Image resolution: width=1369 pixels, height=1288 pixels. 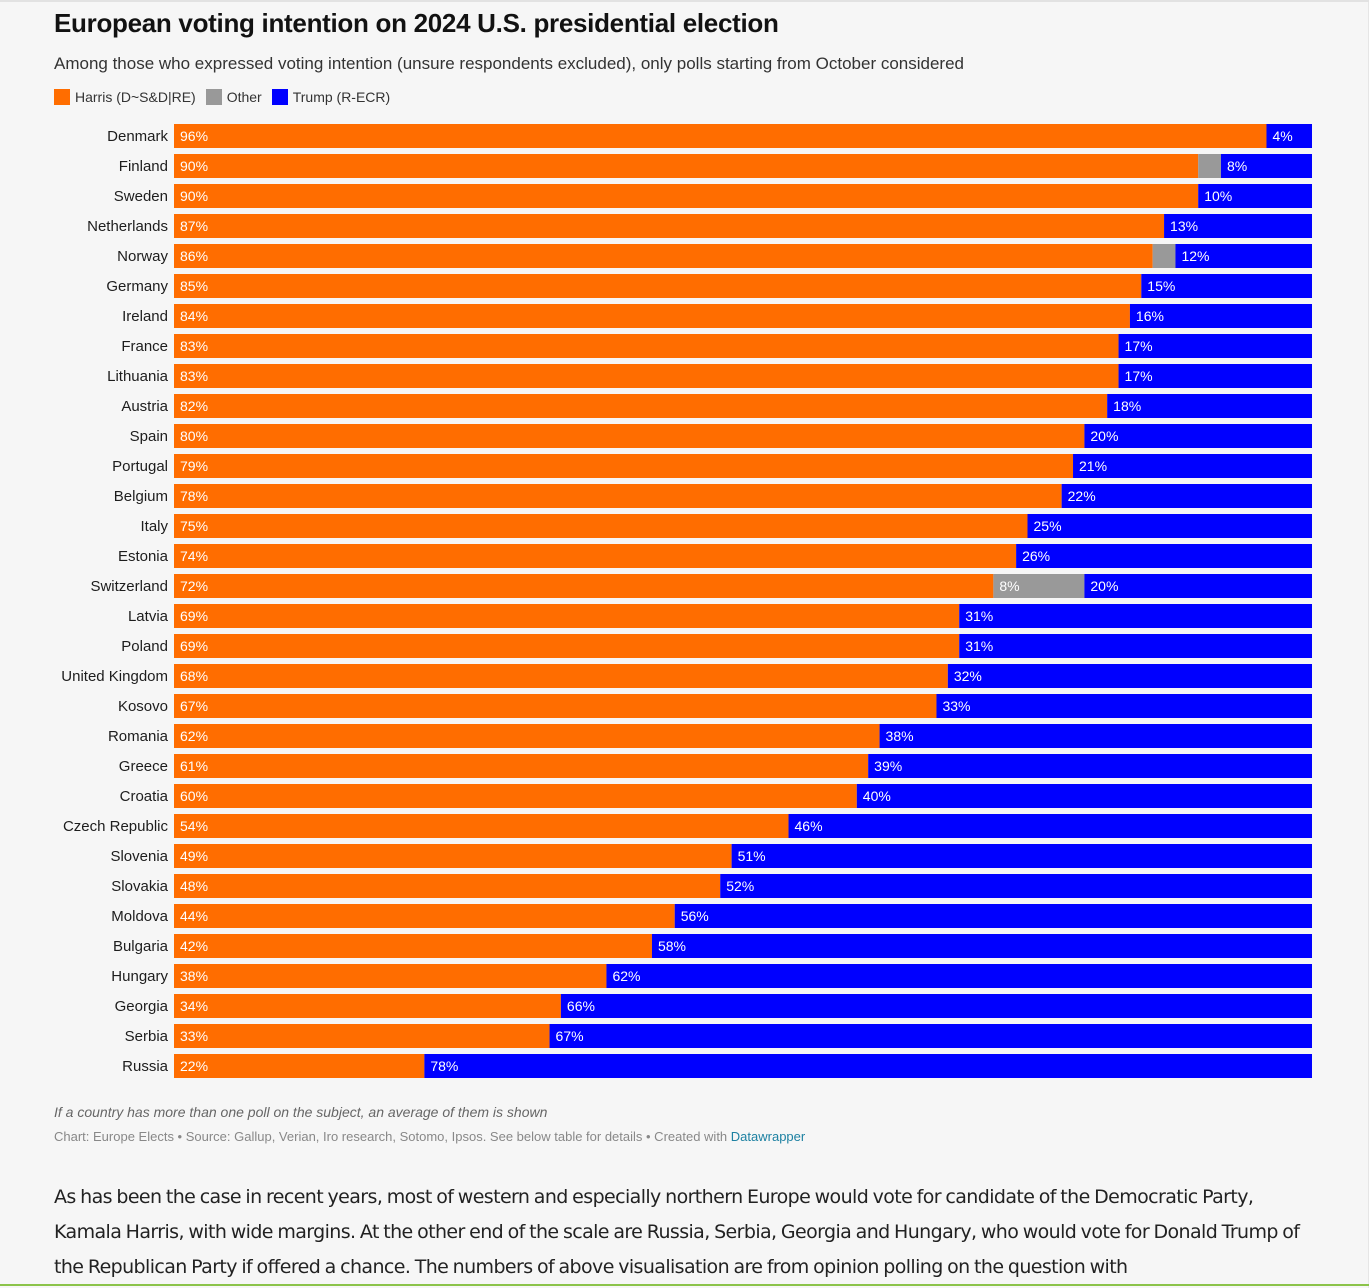 I want to click on data-label-harris: 22%, so click(x=194, y=1066).